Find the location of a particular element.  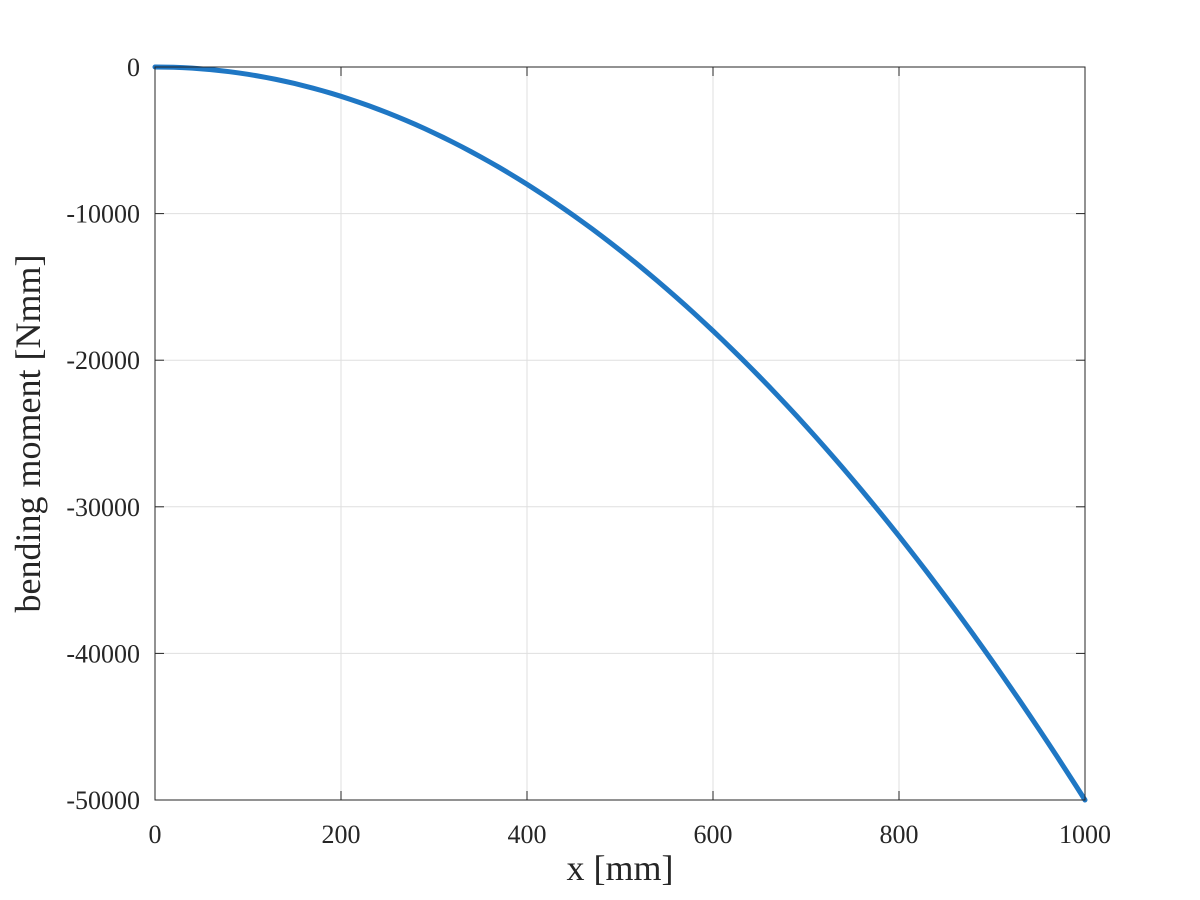

y-tick-label: -50000 is located at coordinates (103, 800).